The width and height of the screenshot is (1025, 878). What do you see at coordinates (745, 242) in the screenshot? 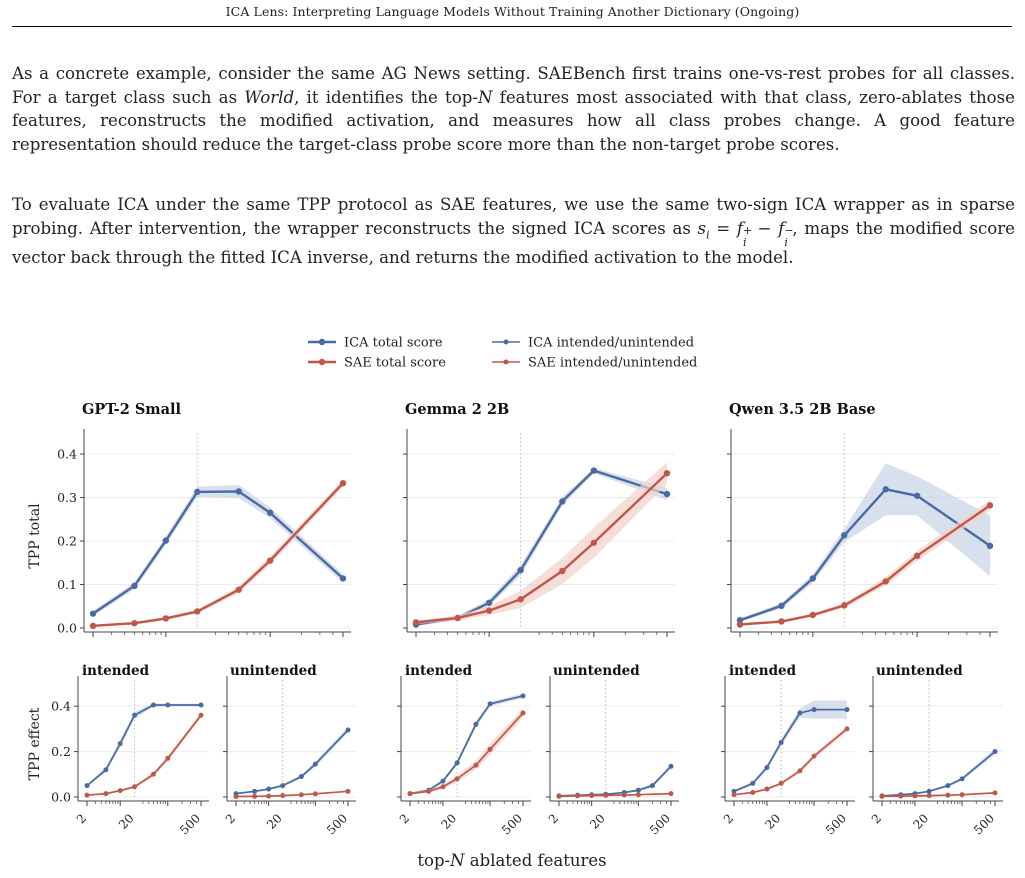
I see `eq-f1-sub: i` at bounding box center [745, 242].